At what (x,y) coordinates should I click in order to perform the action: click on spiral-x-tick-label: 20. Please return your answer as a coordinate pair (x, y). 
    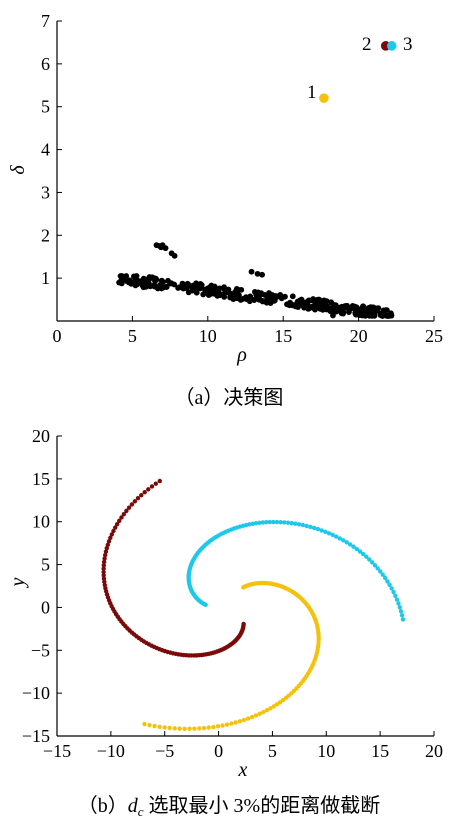
    Looking at the image, I should click on (434, 751).